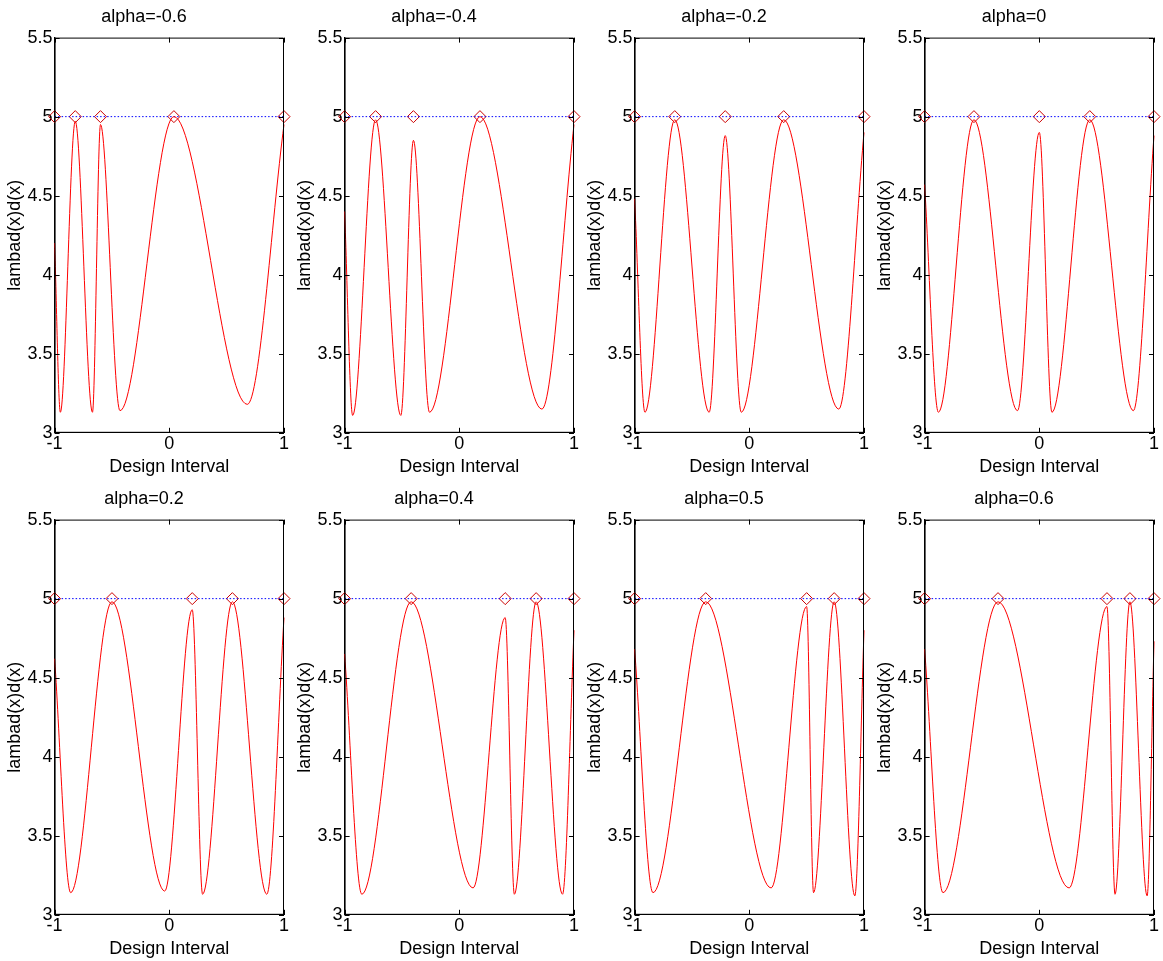 The width and height of the screenshot is (1163, 961). I want to click on chart-title: alpha=-0.2, so click(724, 15).